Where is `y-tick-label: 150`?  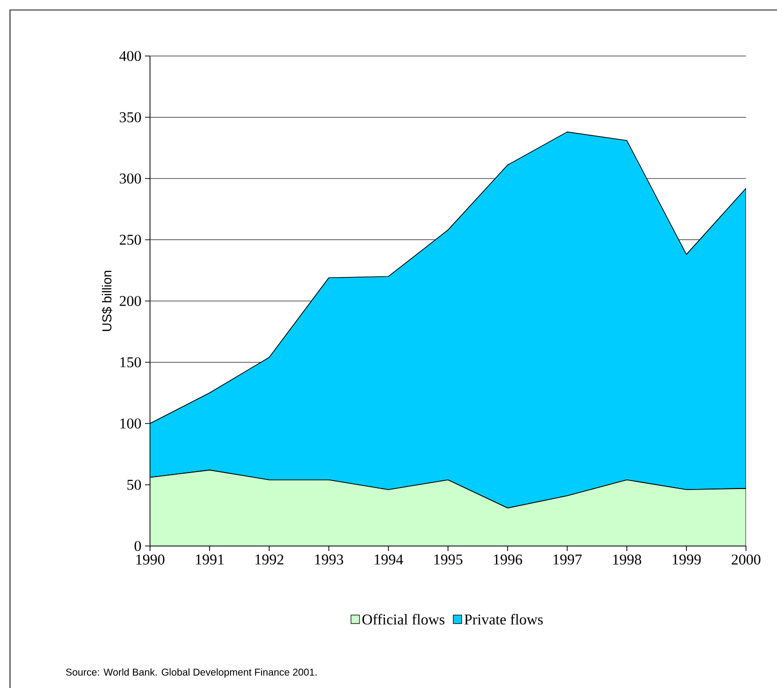 y-tick-label: 150 is located at coordinates (130, 362).